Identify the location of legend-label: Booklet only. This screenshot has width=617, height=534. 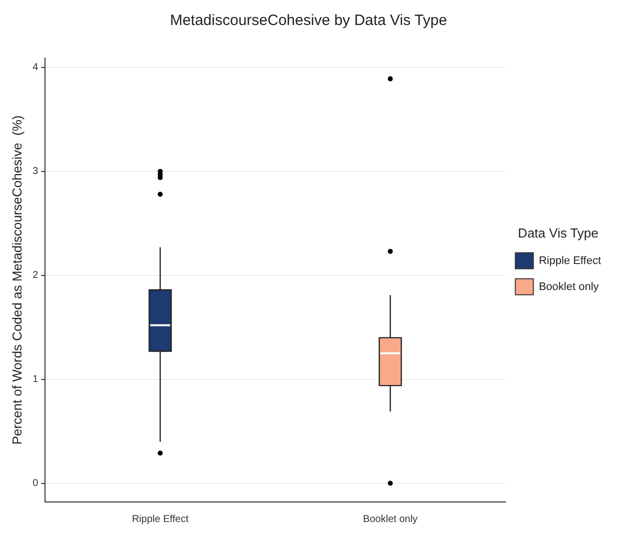
(569, 286).